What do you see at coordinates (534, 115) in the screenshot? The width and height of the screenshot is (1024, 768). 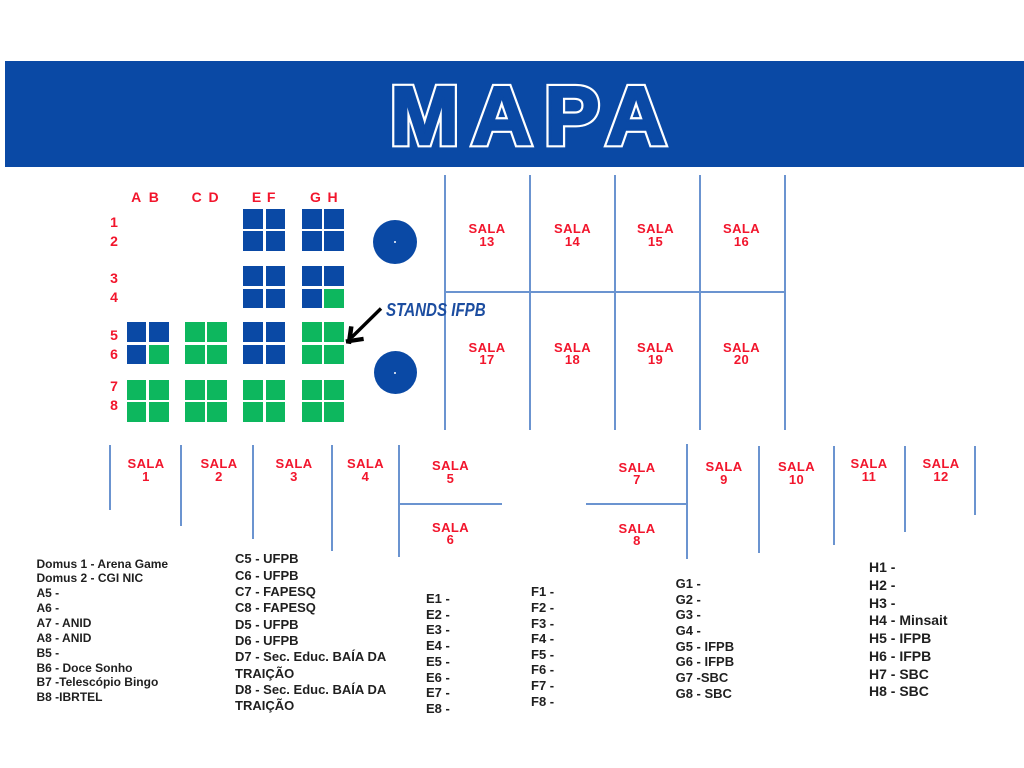 I see `svg-text: MAPA` at bounding box center [534, 115].